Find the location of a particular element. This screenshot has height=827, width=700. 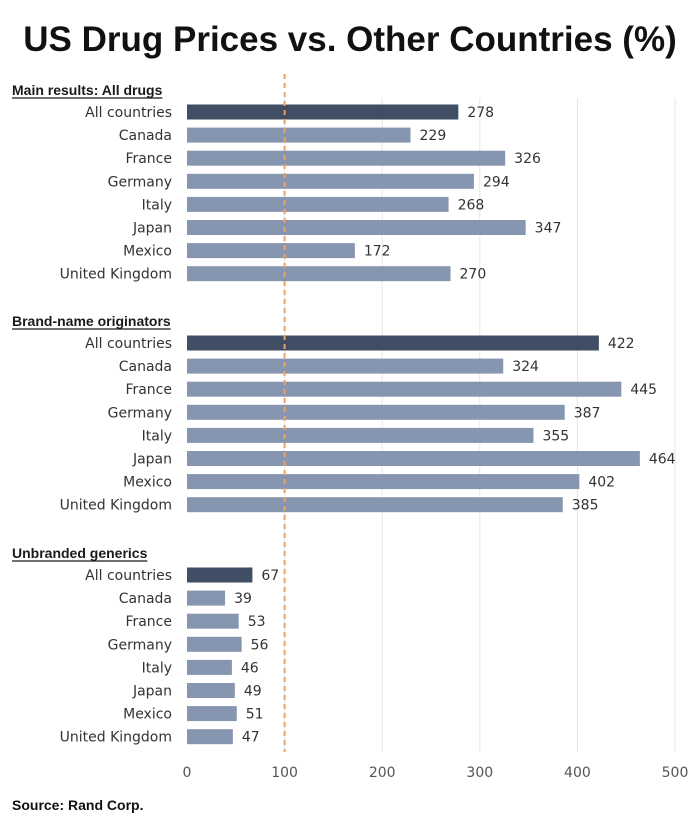

data-label: 56 is located at coordinates (260, 645).